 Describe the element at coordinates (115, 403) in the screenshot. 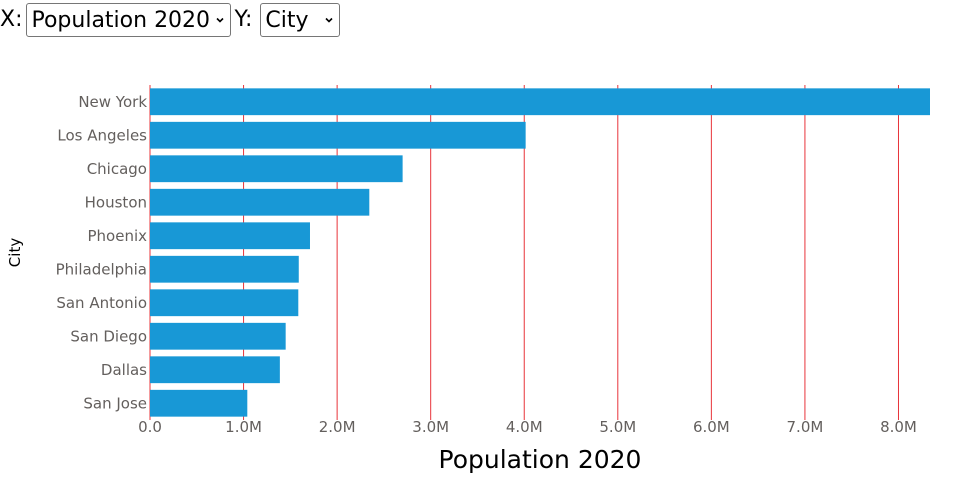

I see `y-tick-label: San Jose` at that location.